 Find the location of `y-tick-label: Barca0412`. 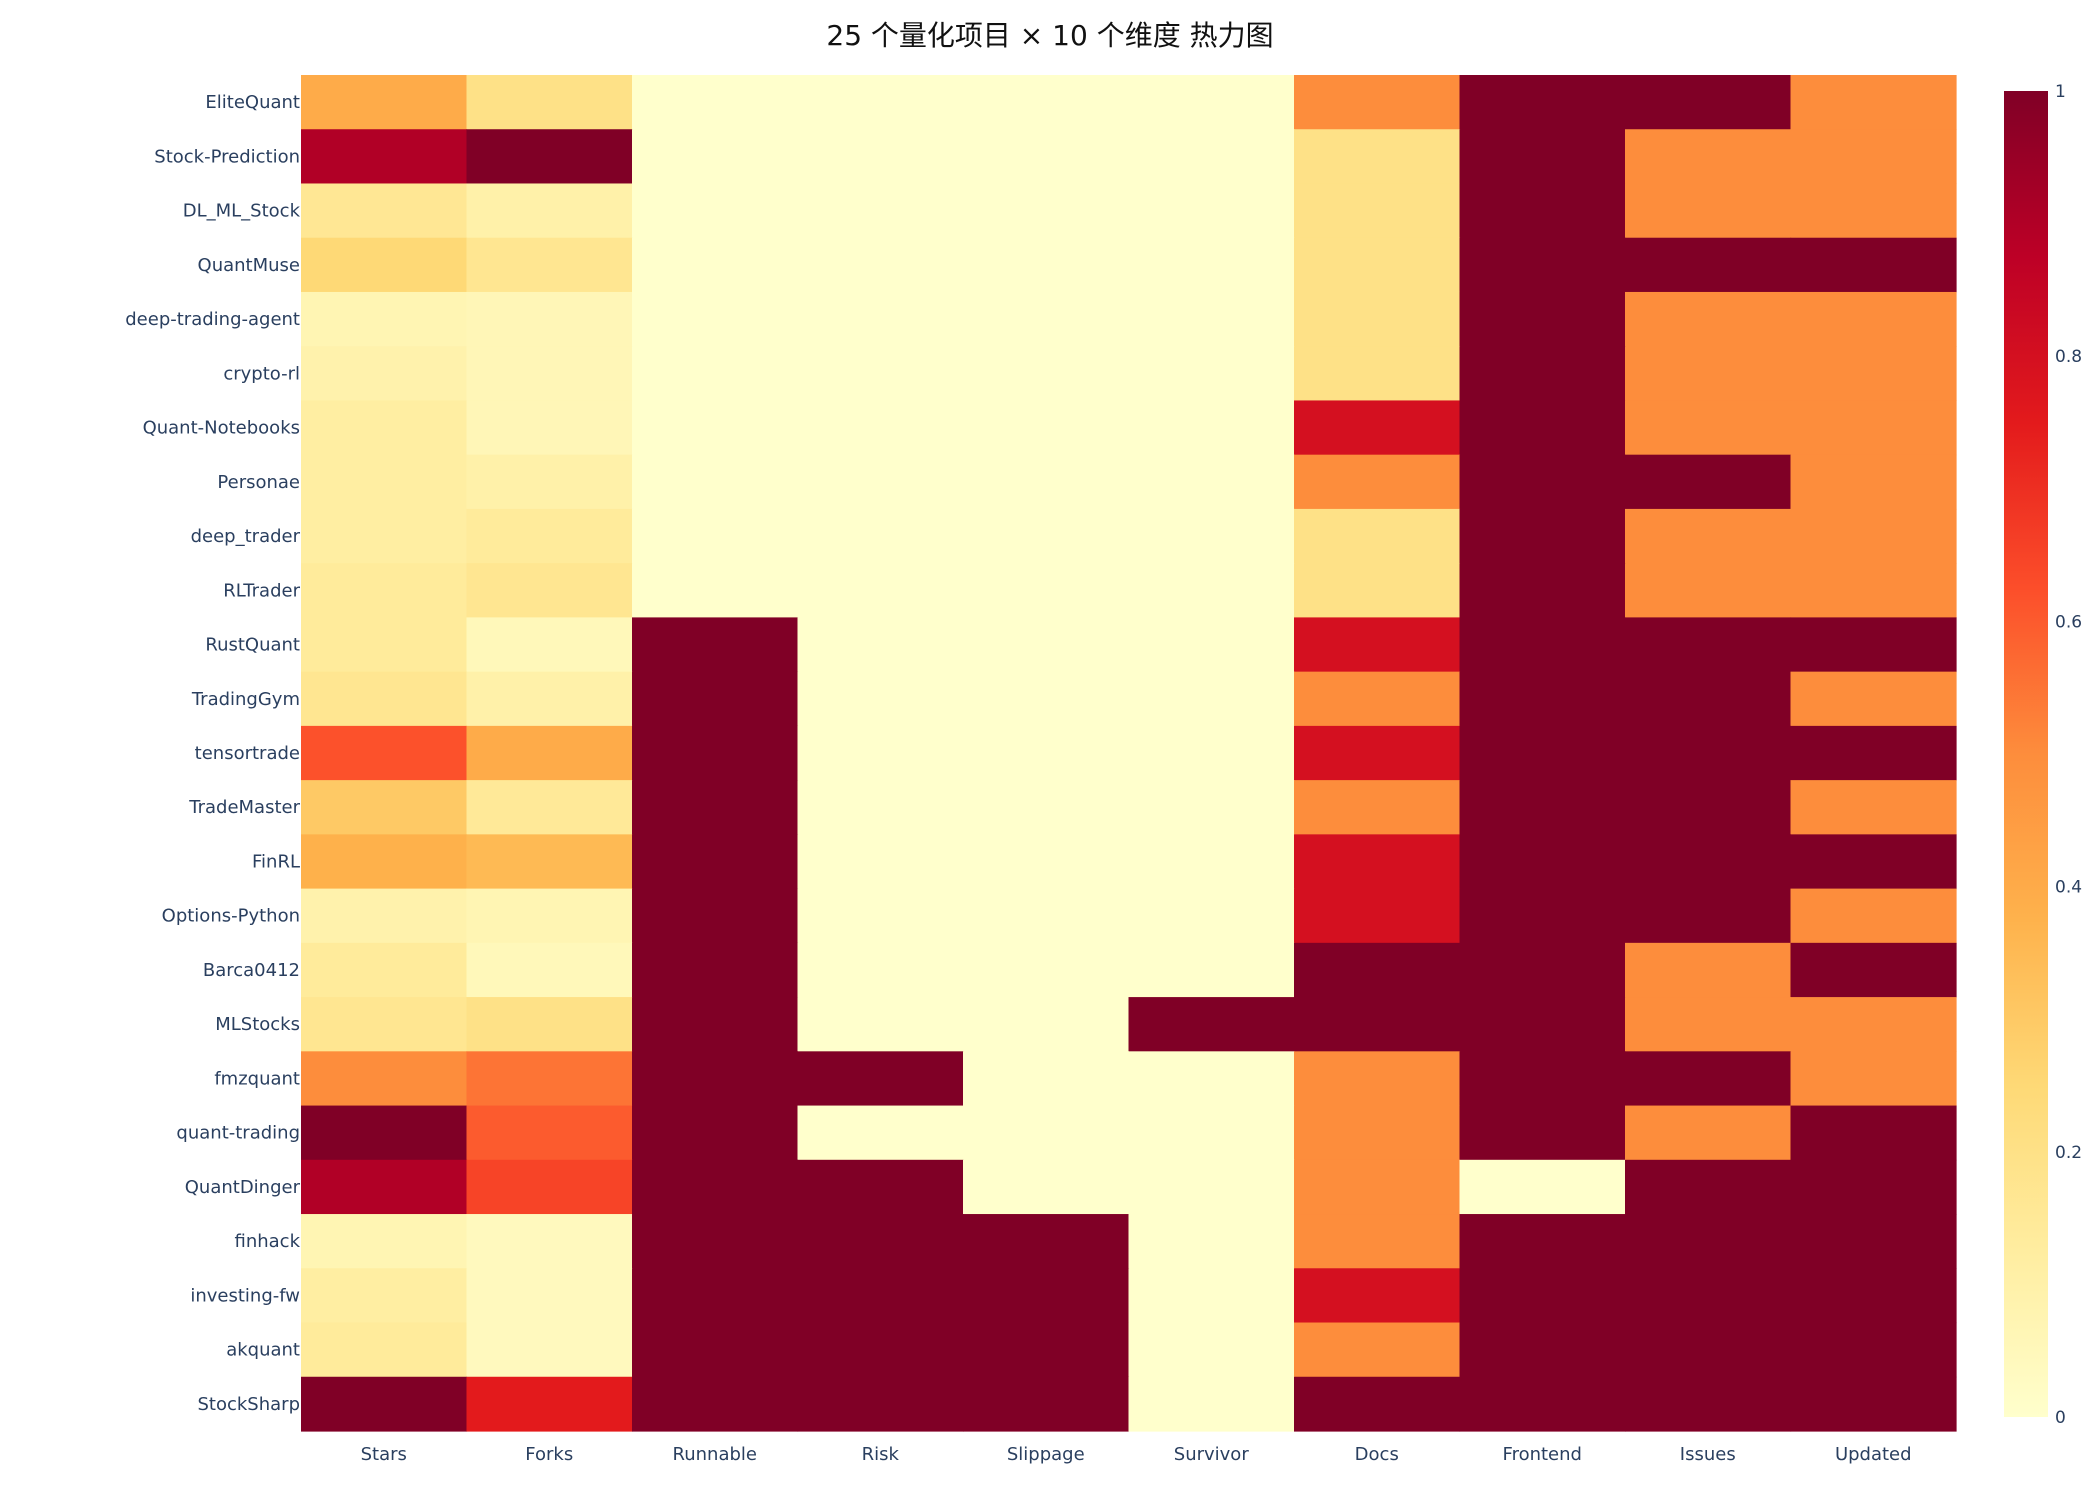

y-tick-label: Barca0412 is located at coordinates (251, 970).